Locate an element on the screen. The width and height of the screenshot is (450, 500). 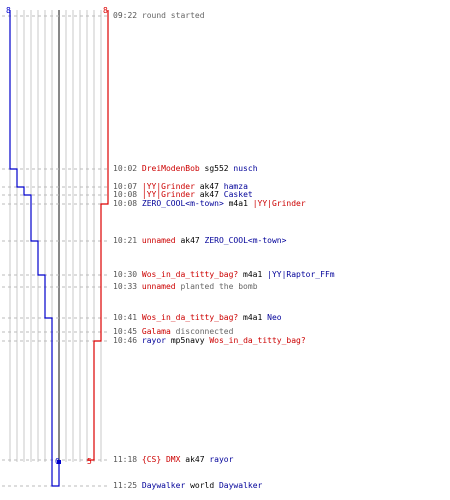
event-detail: round started is located at coordinates (173, 15).